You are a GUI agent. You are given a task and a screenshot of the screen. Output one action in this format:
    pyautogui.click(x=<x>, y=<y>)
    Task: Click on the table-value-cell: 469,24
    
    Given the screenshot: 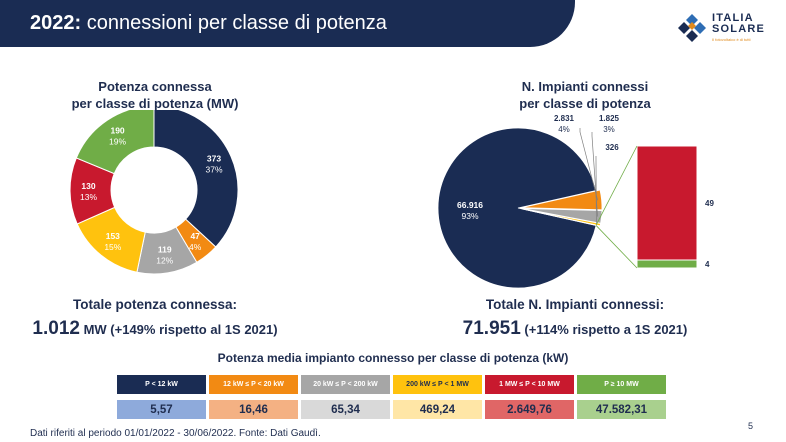 What is the action you would take?
    pyautogui.click(x=437, y=409)
    